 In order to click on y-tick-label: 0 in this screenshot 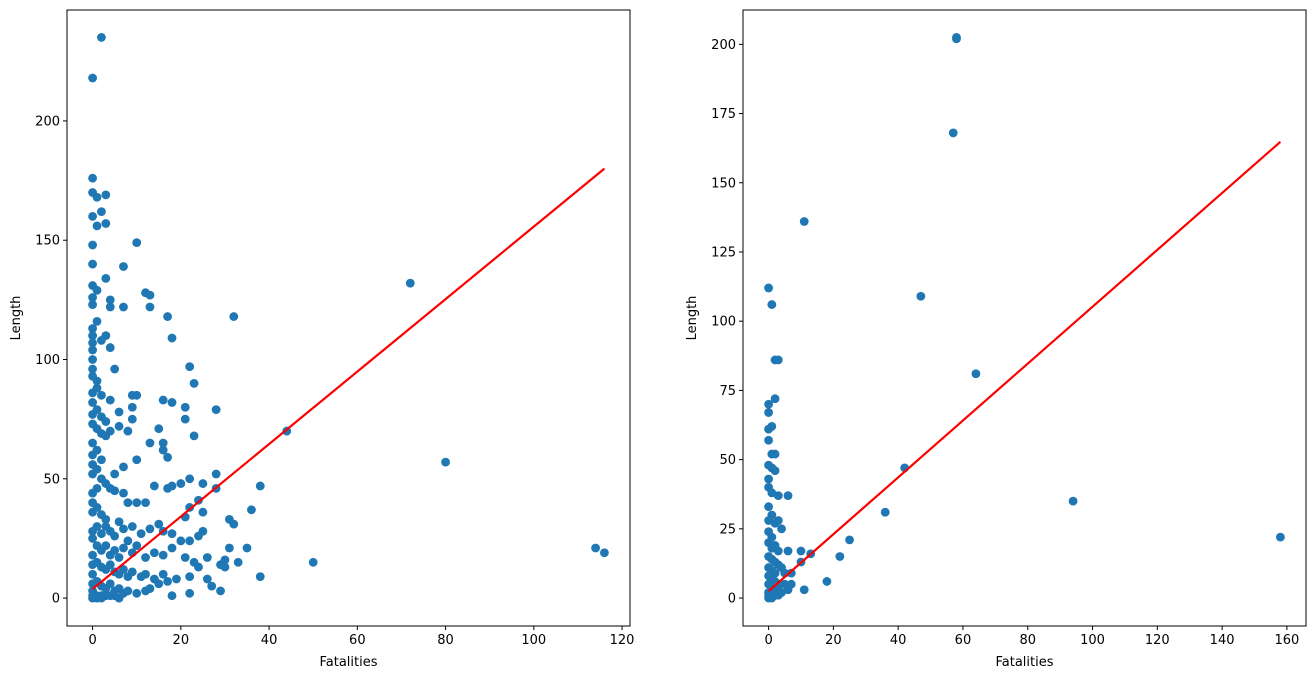, I will do `click(732, 599)`.